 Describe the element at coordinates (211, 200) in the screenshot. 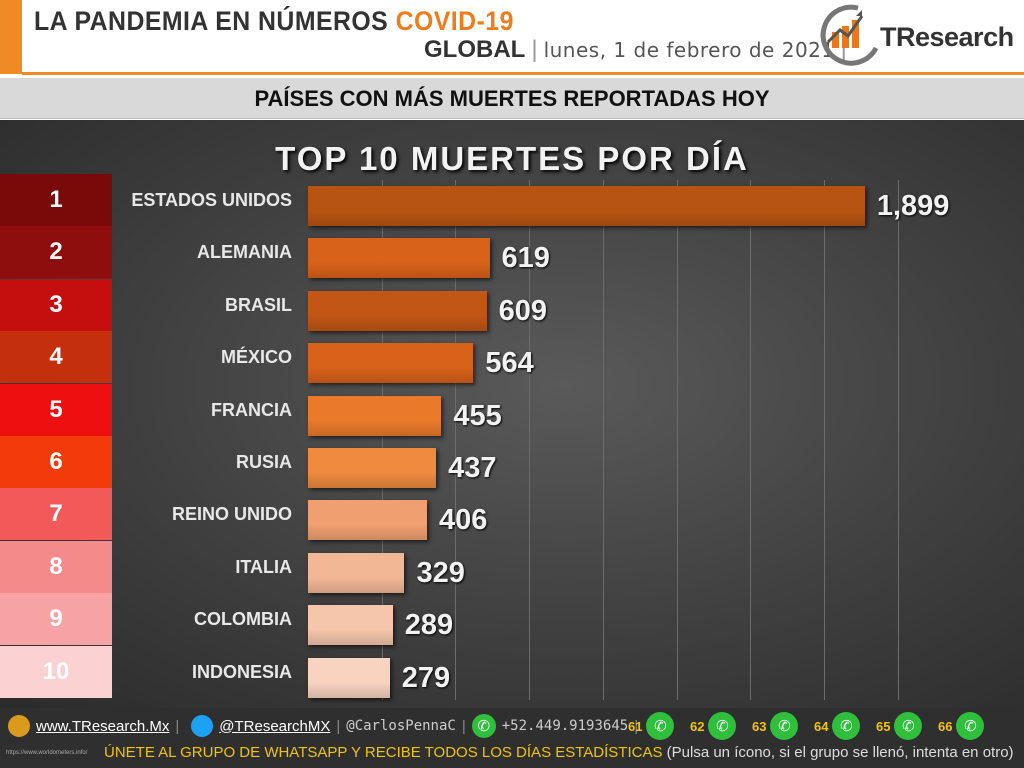

I see `country-label: ESTADOS UNIDOS` at that location.